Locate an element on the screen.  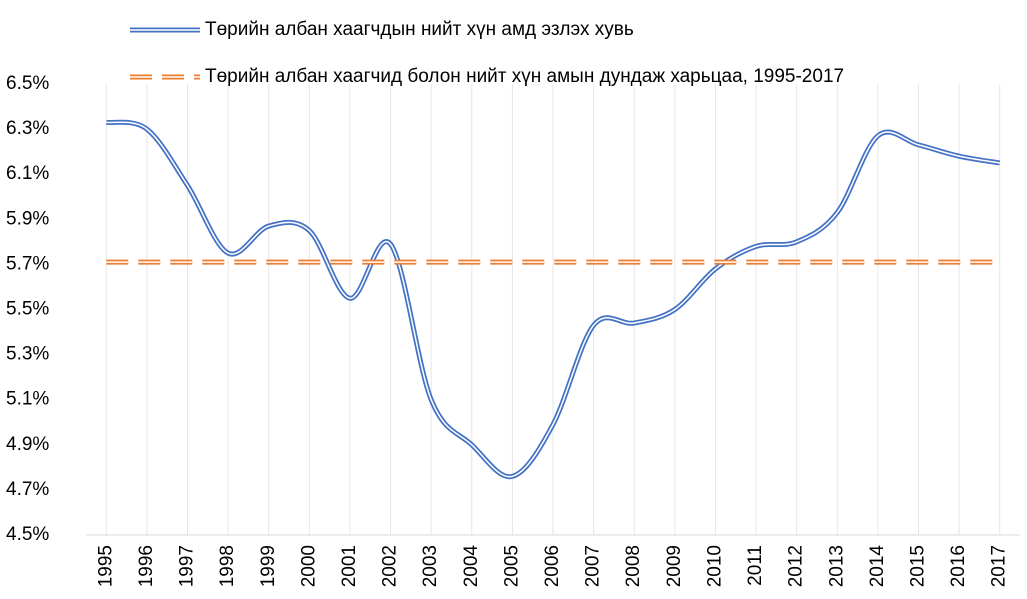
y-tick-label: 5.1% is located at coordinates (27, 399).